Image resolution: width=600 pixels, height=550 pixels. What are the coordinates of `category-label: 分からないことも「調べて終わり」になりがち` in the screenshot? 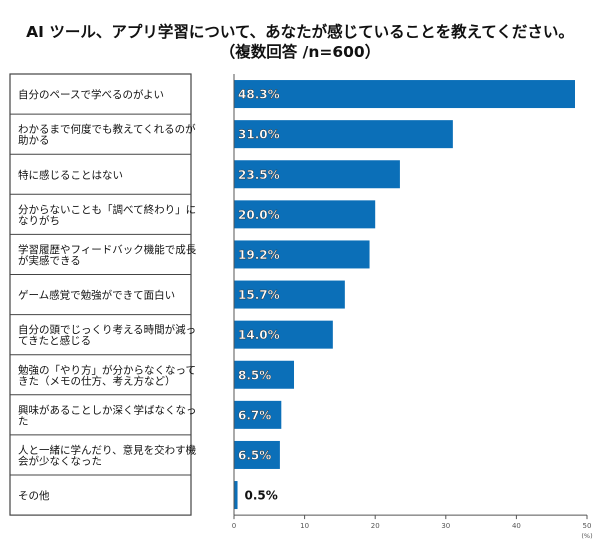 It's located at (107, 215).